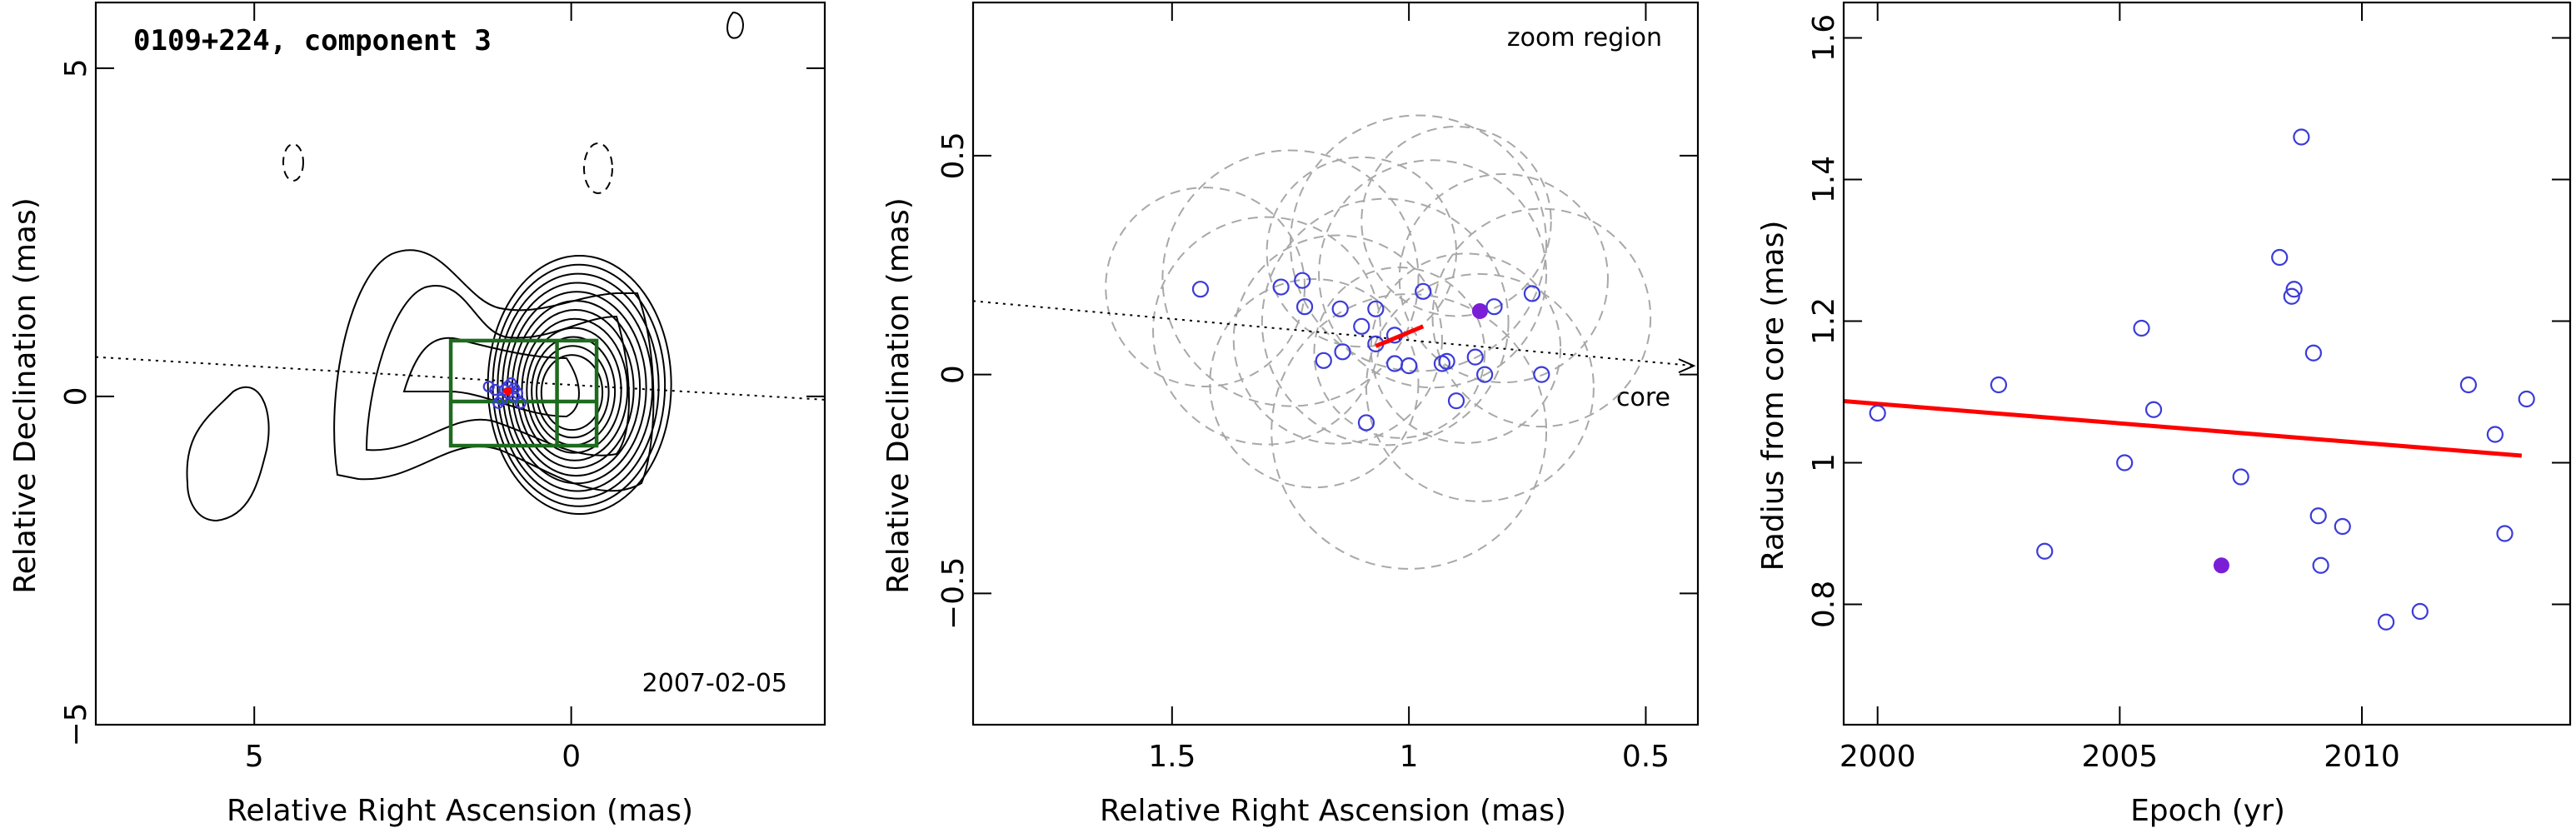 This screenshot has width=2576, height=833. Describe the element at coordinates (1409, 757) in the screenshot. I see `x-tick-label: 1` at that location.